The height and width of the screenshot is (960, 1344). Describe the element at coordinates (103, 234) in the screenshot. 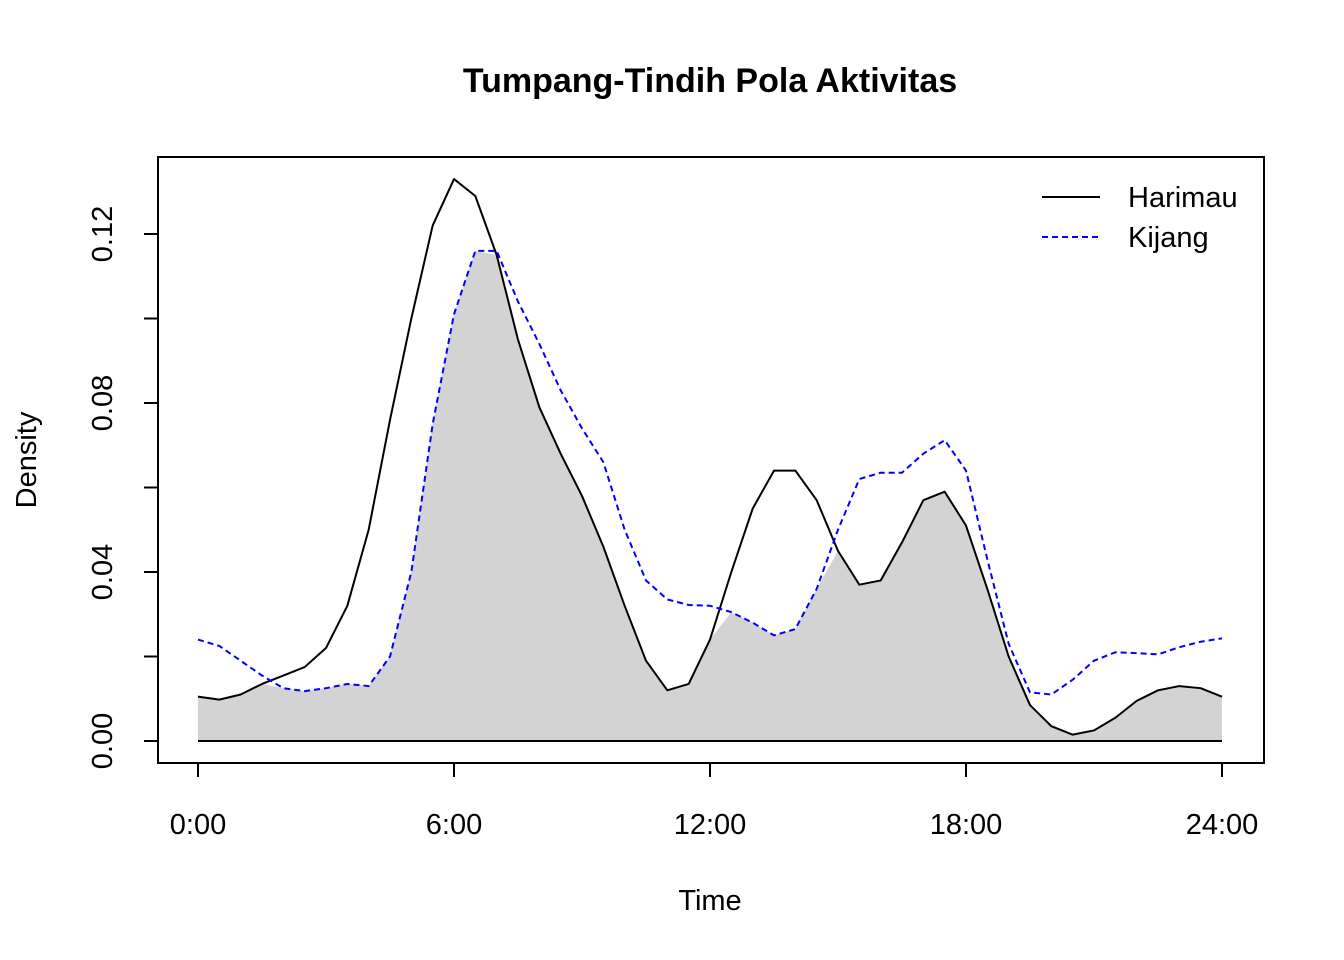

I see `y-tick-label: 0.12` at that location.